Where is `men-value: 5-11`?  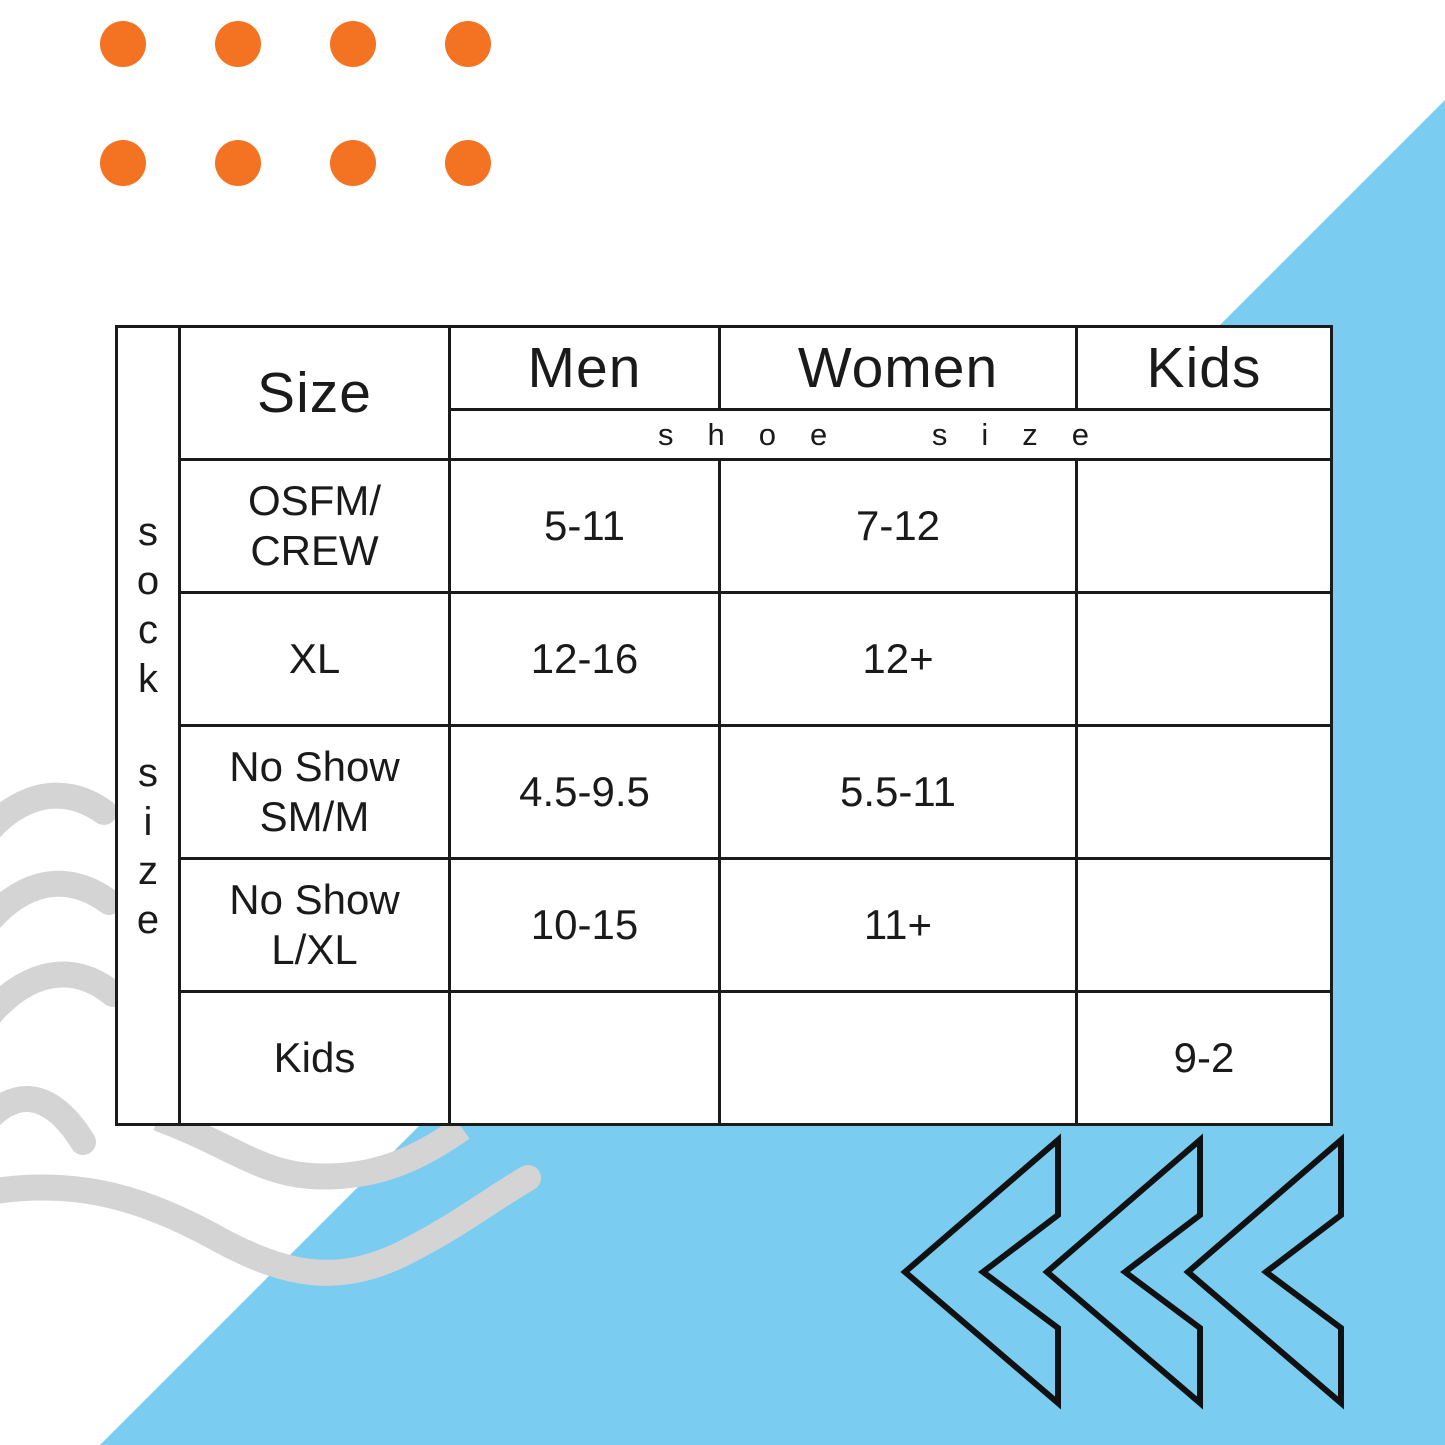 men-value: 5-11 is located at coordinates (584, 526).